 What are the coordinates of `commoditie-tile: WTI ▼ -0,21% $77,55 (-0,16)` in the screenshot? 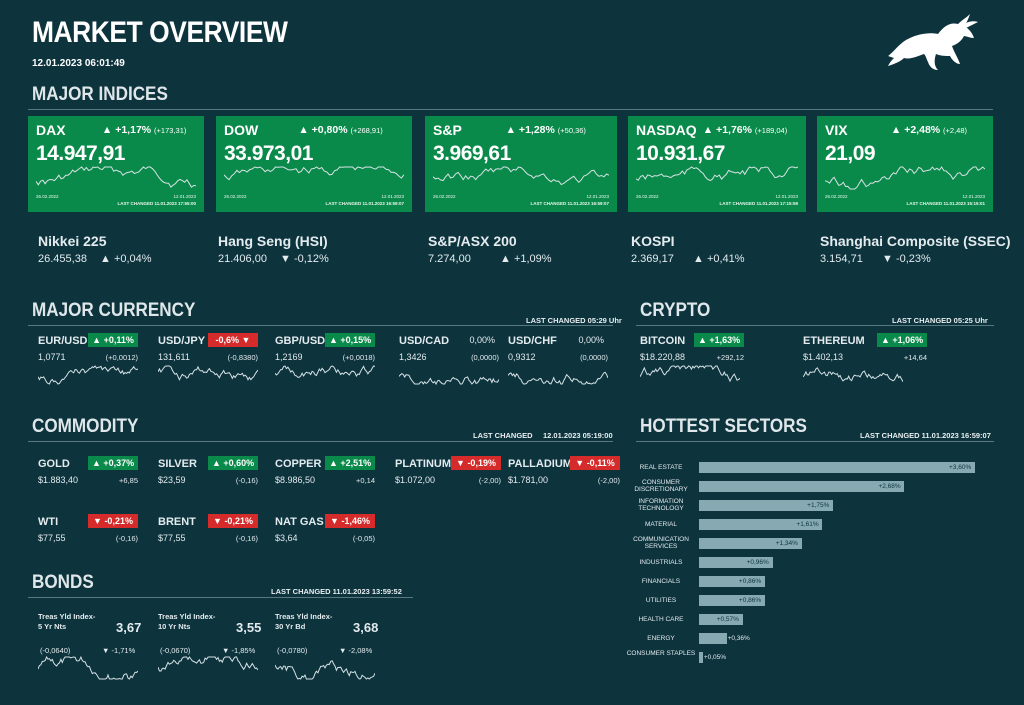 It's located at (93, 545).